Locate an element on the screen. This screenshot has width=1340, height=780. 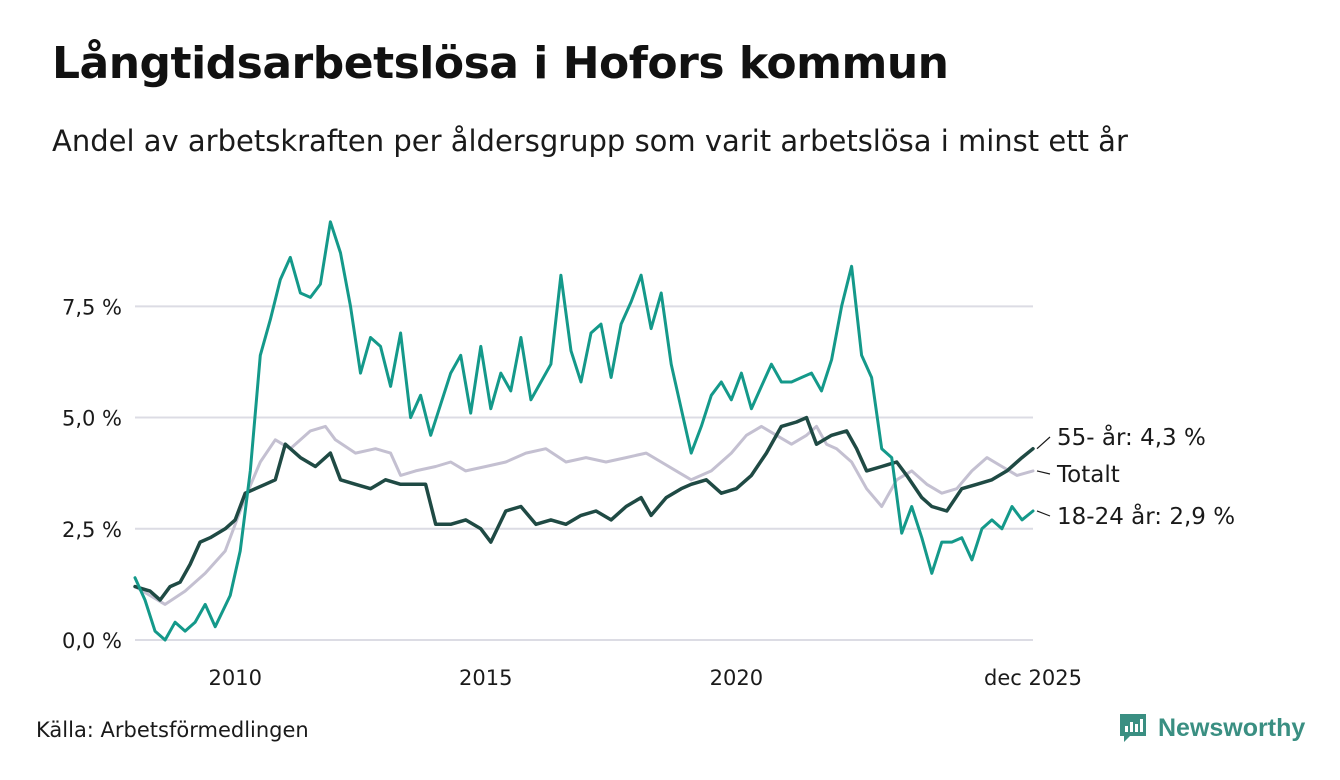
x-tick-label: 2015 is located at coordinates (485, 678).